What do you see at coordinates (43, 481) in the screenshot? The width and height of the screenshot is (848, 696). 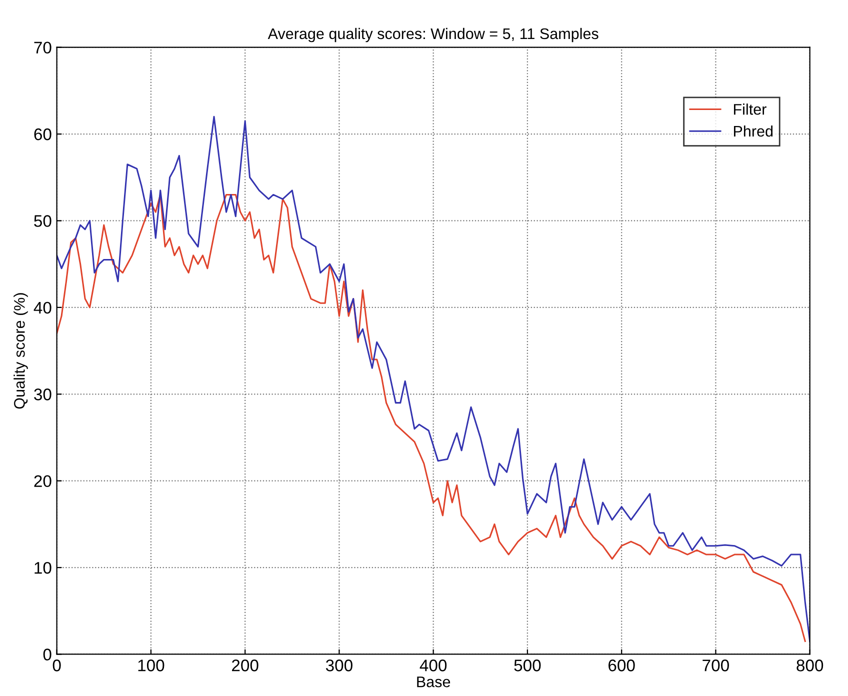 I see `y-tick-label: 20` at bounding box center [43, 481].